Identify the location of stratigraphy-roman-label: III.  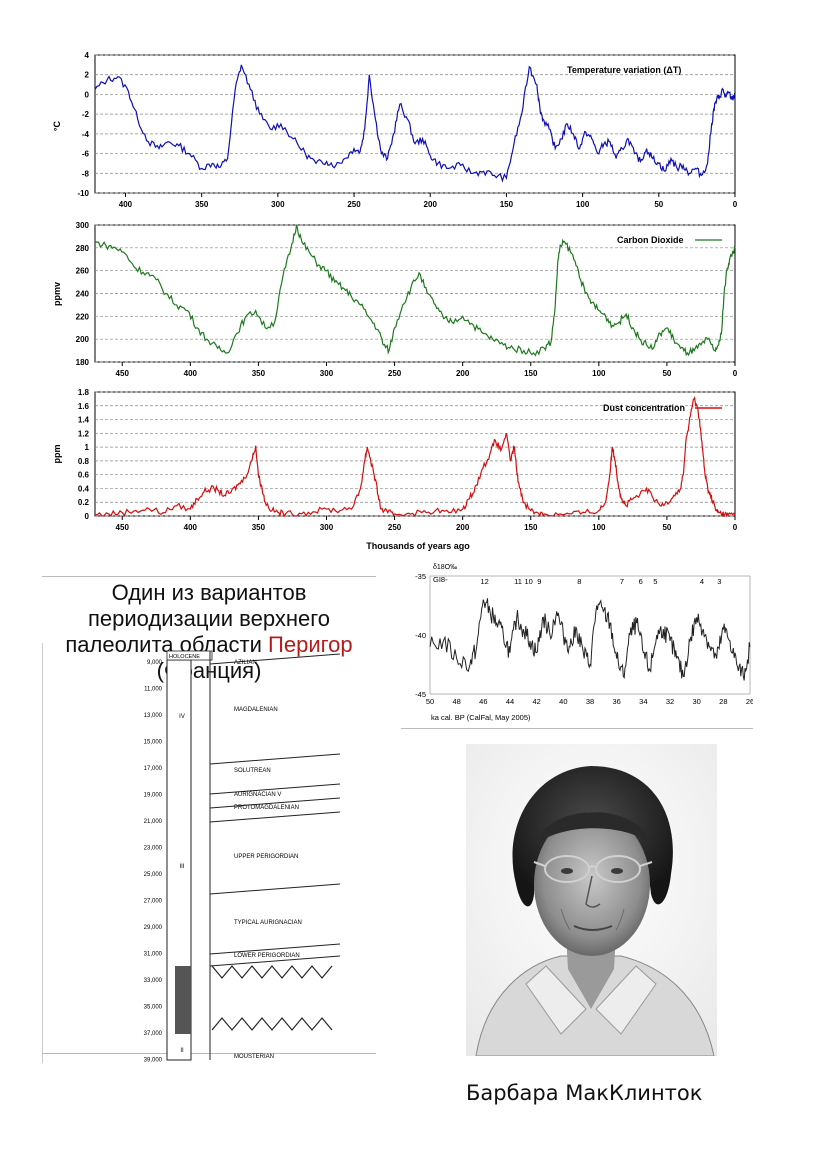
(181, 867).